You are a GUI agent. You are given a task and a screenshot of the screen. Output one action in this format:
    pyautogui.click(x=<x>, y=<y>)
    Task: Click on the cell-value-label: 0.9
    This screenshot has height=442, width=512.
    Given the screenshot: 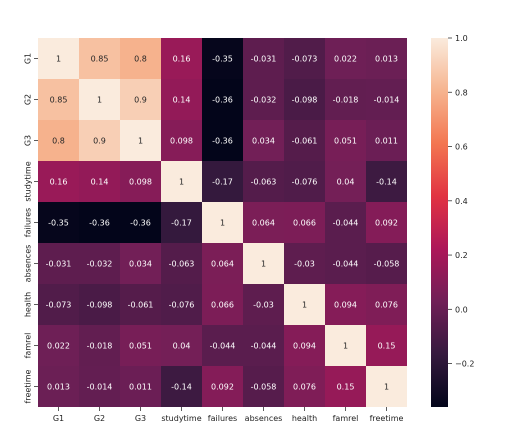 What is the action you would take?
    pyautogui.click(x=140, y=100)
    